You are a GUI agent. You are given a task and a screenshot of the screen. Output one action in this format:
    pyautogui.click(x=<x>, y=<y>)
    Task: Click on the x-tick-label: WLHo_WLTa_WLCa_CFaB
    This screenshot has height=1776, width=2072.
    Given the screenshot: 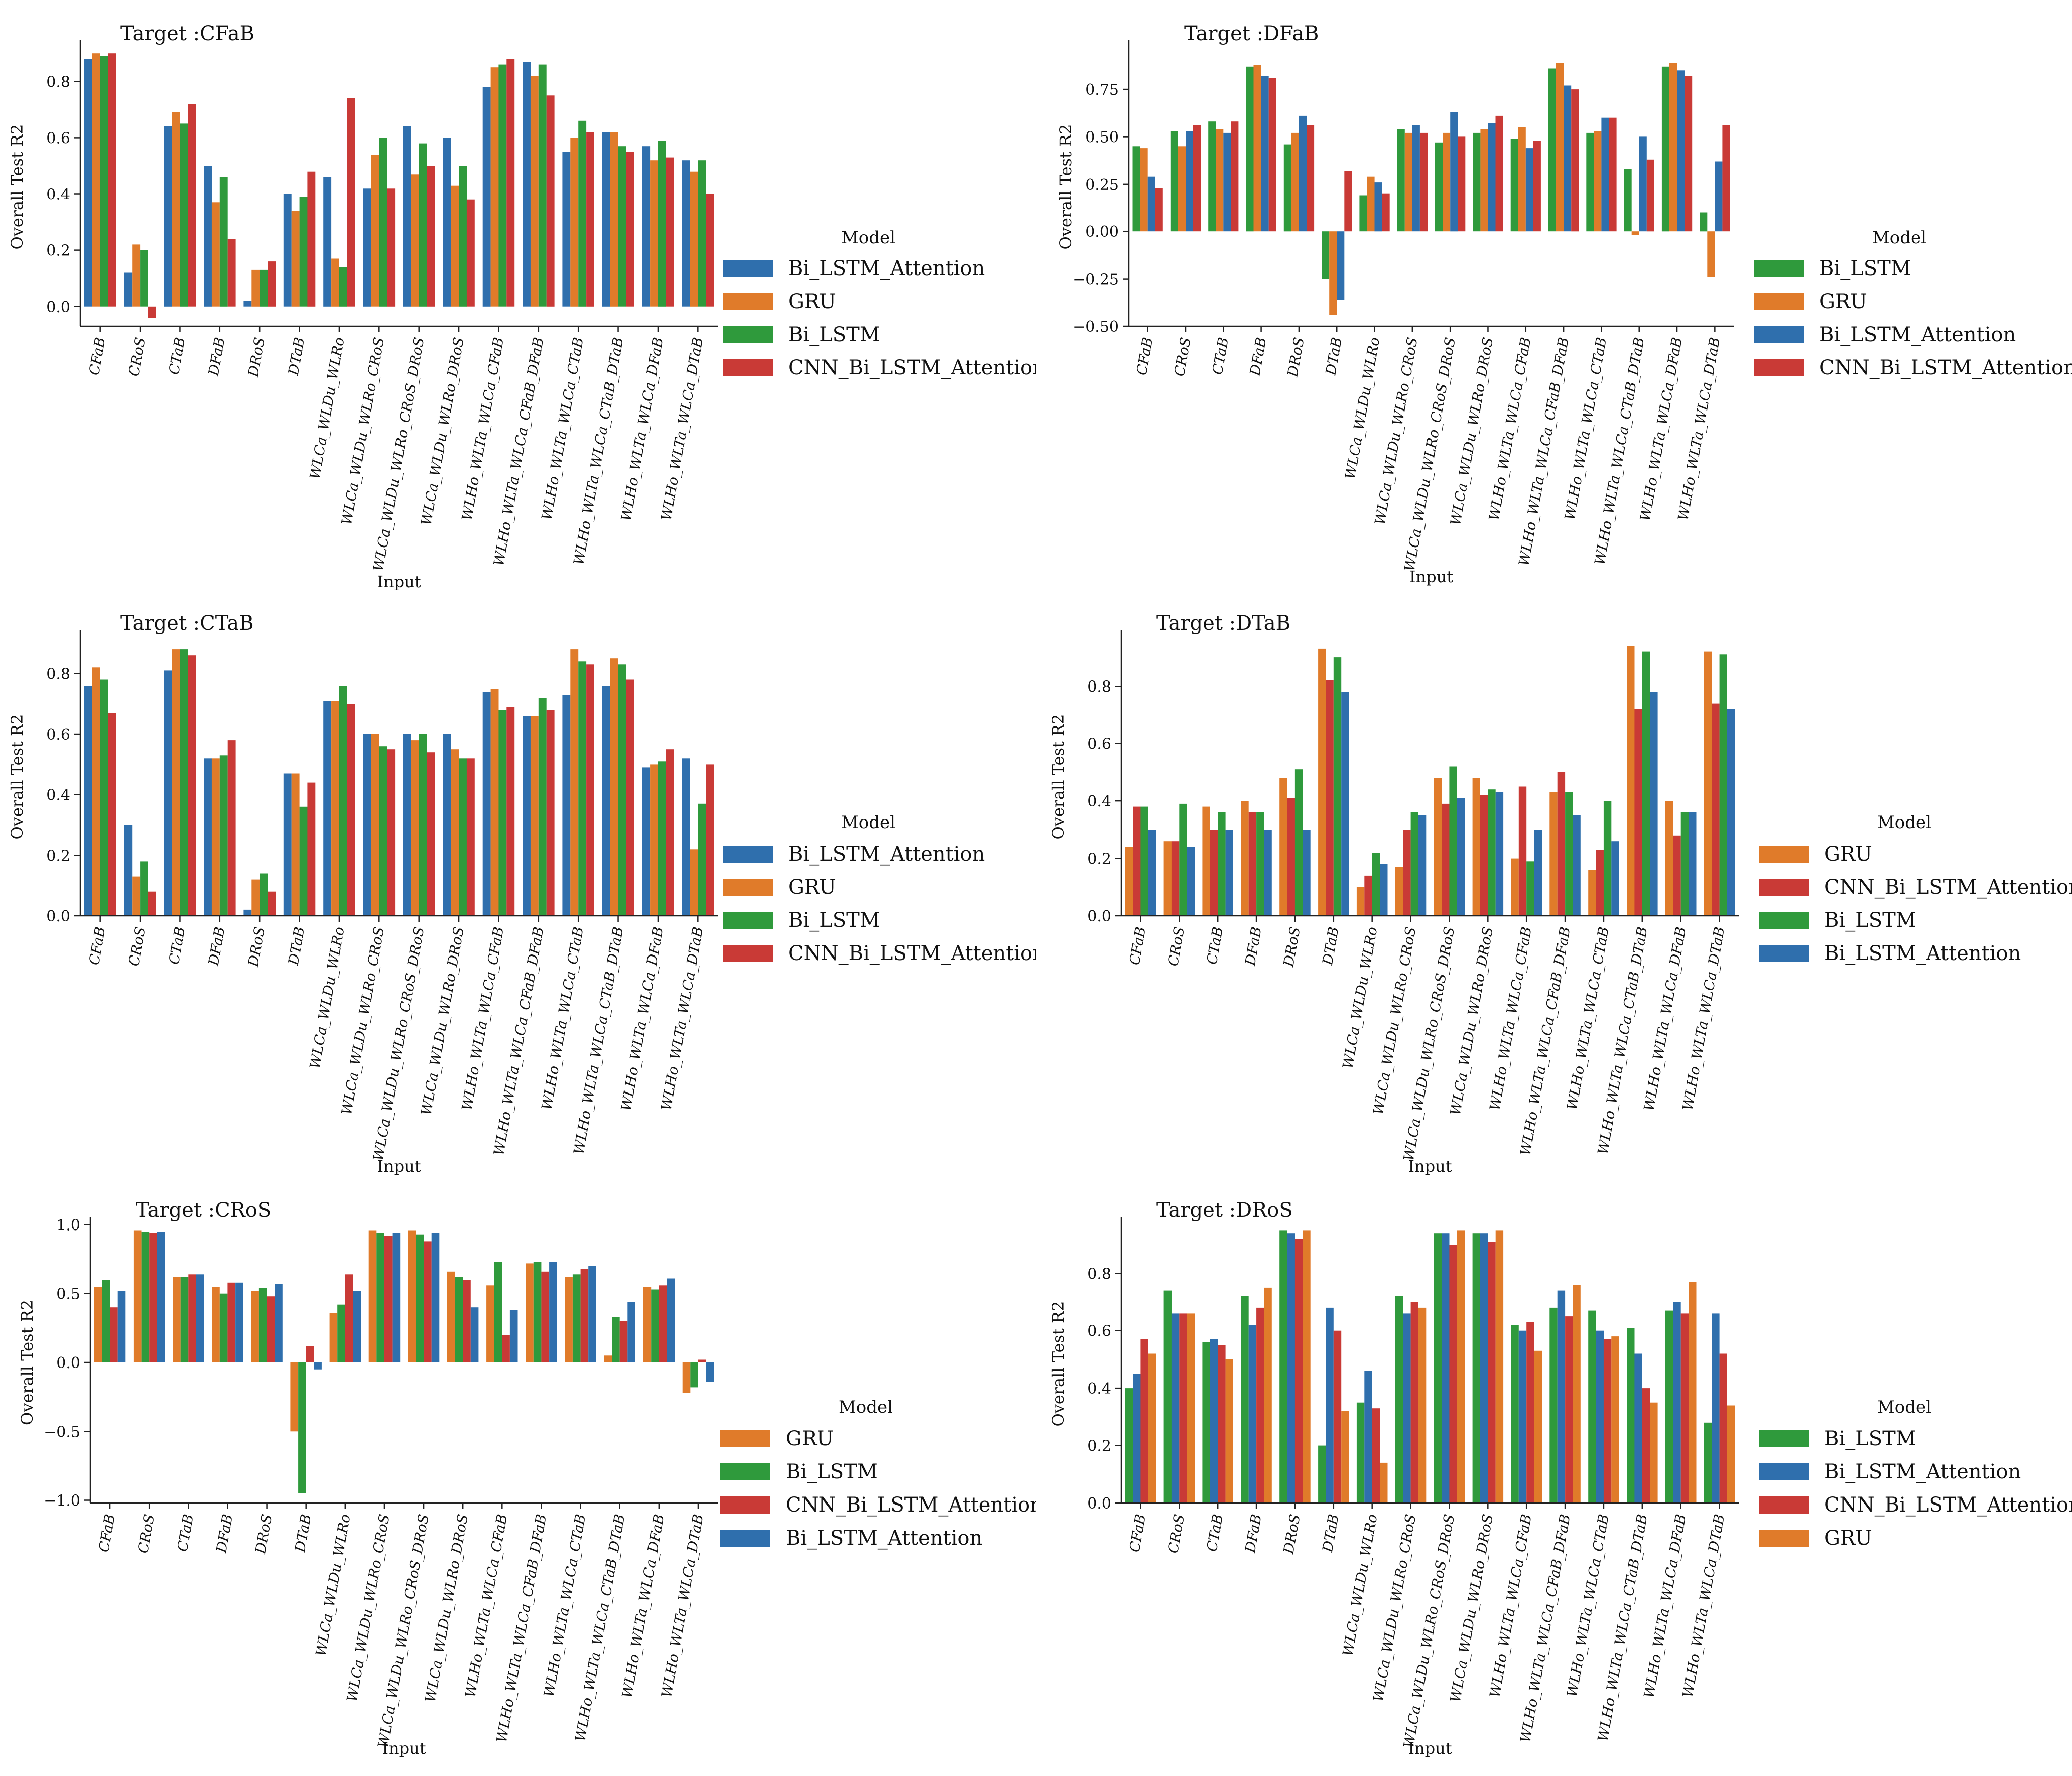 What is the action you would take?
    pyautogui.click(x=486, y=1606)
    